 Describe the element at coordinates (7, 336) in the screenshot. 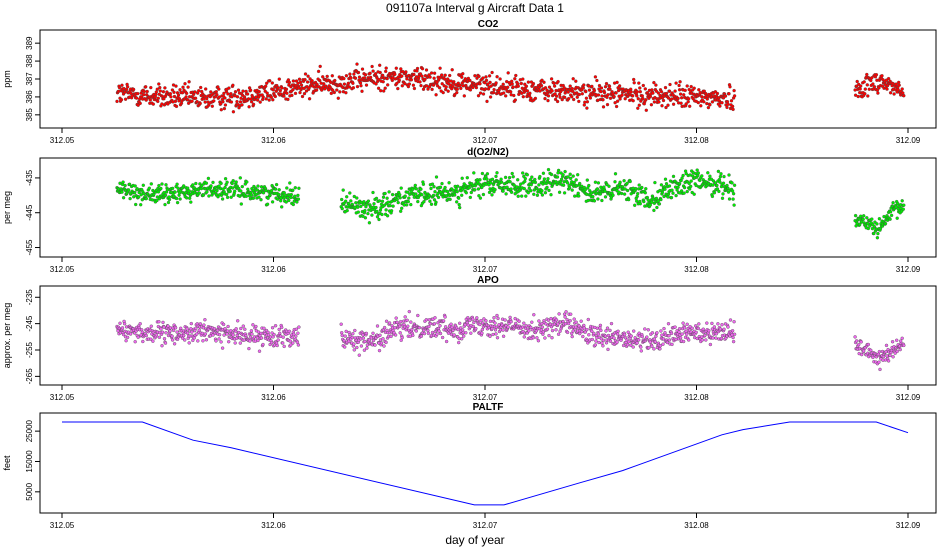

I see `y-axis-label: approx. per meg` at that location.